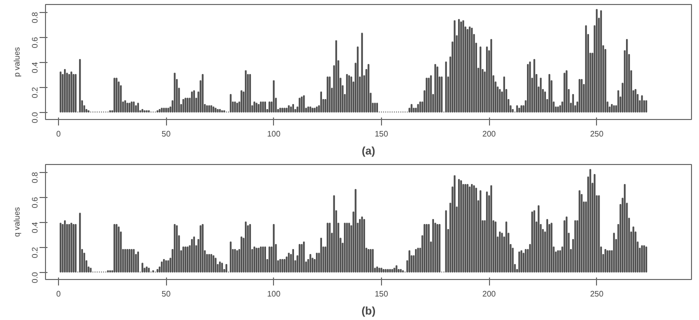 This screenshot has width=699, height=320. I want to click on y-axis-title: p values, so click(17, 62).